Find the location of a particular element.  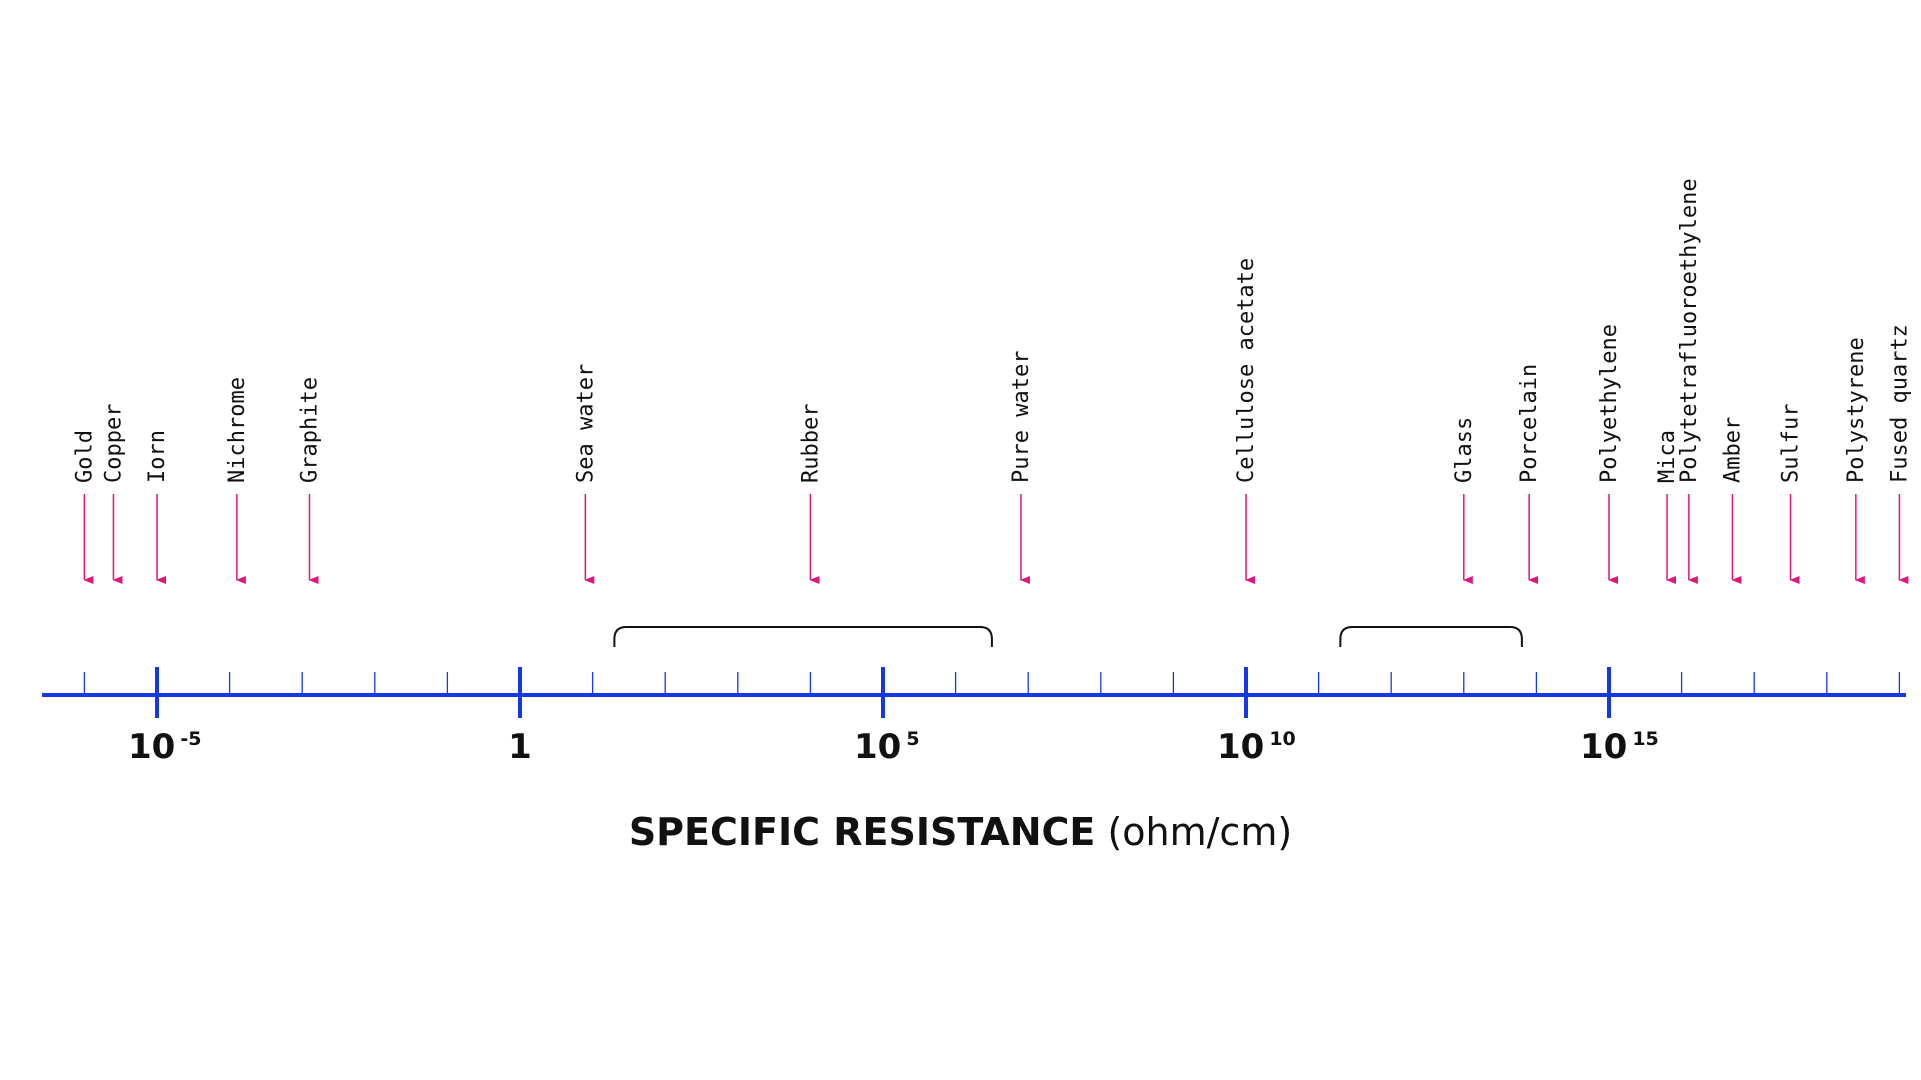

axis-title: SPECIFIC RESISTANCE (ohm/cm) is located at coordinates (960, 832).